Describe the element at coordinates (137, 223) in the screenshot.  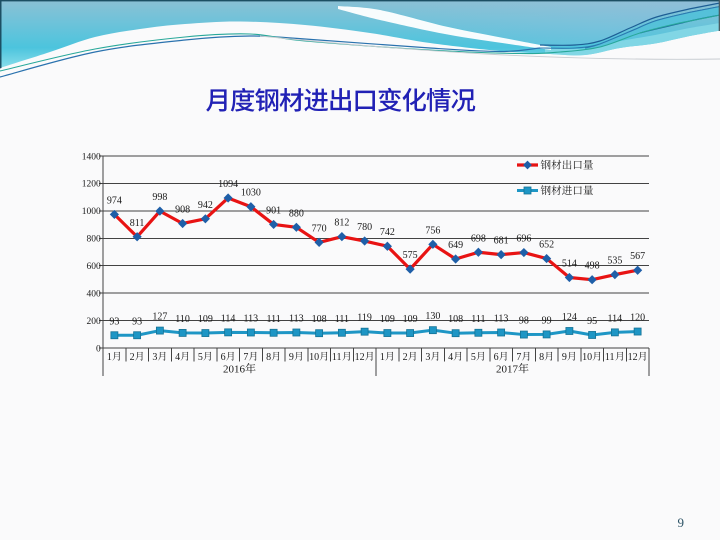
I see `svg-text: 811` at that location.